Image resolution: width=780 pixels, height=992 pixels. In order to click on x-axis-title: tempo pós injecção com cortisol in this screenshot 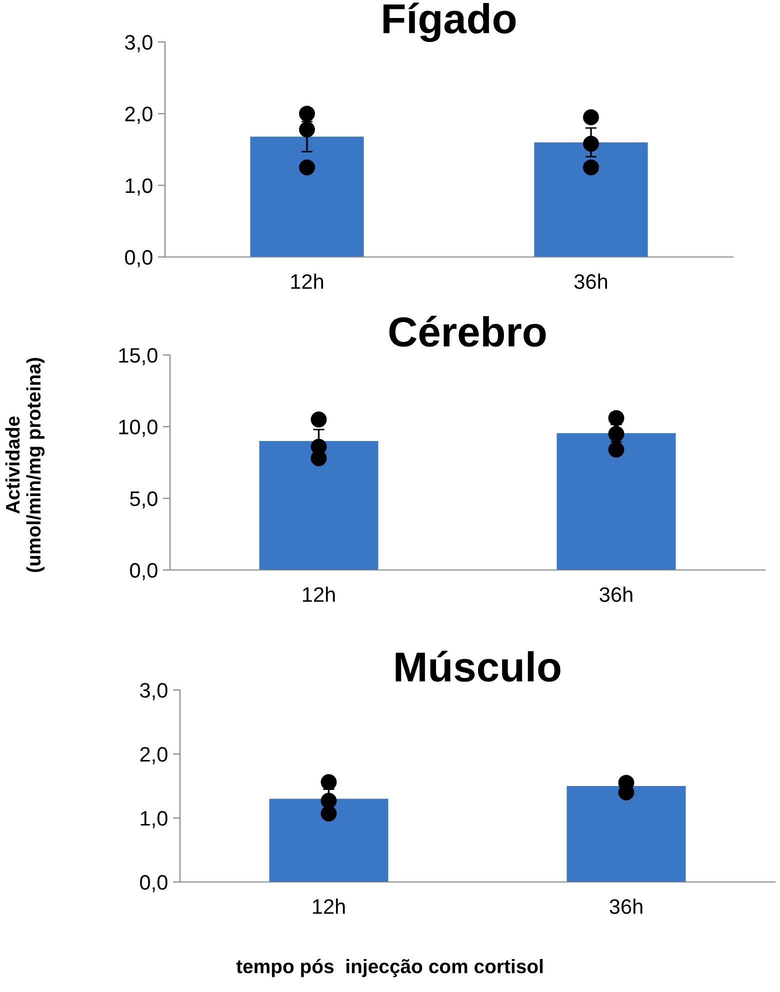, I will do `click(389, 968)`.